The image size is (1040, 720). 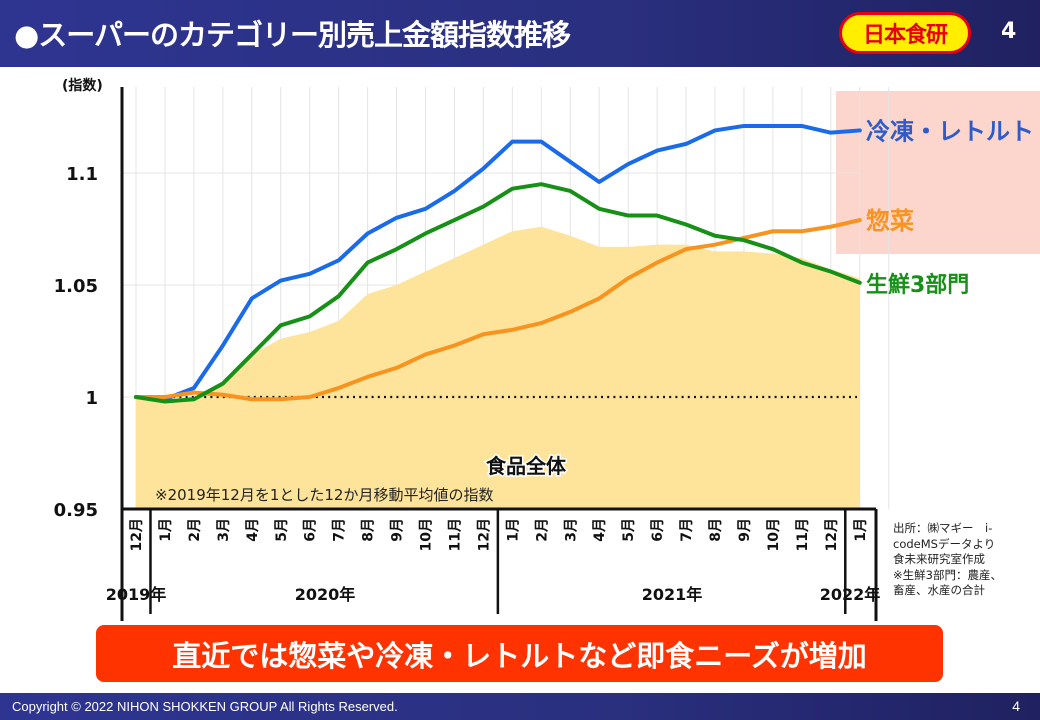 What do you see at coordinates (938, 172) in the screenshot?
I see `highlight-region` at bounding box center [938, 172].